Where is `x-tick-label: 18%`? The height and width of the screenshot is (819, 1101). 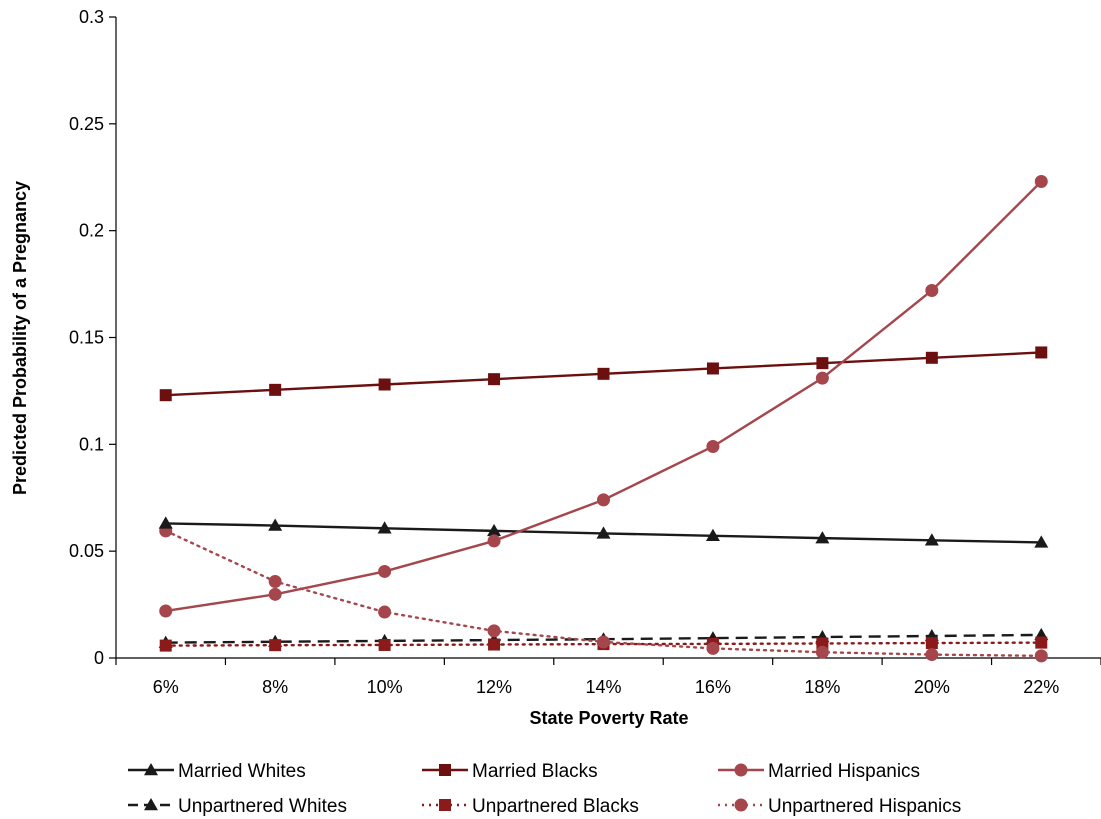 x-tick-label: 18% is located at coordinates (822, 687).